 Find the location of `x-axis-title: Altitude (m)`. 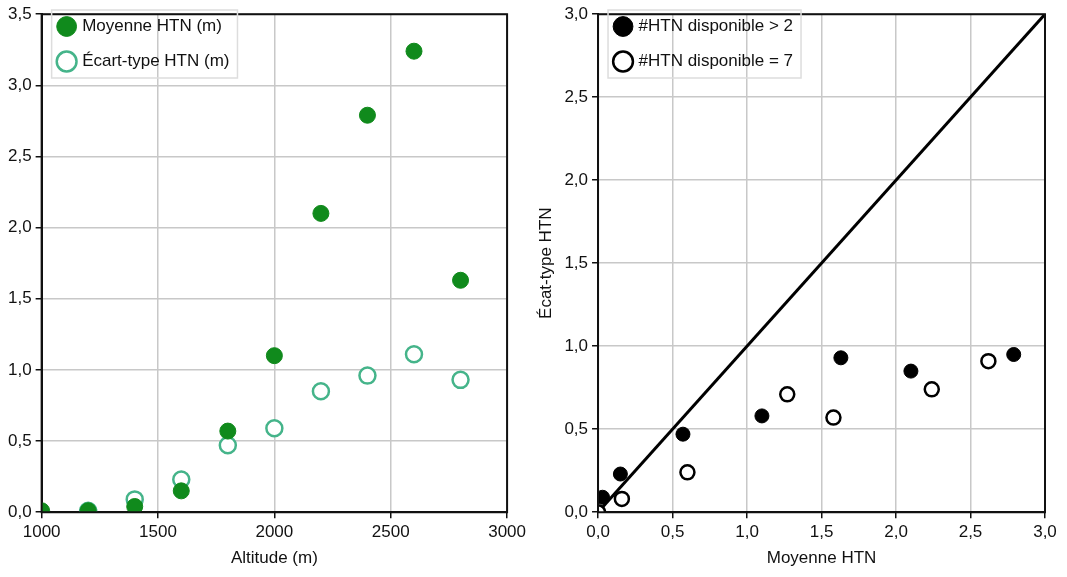

x-axis-title: Altitude (m) is located at coordinates (274, 558).